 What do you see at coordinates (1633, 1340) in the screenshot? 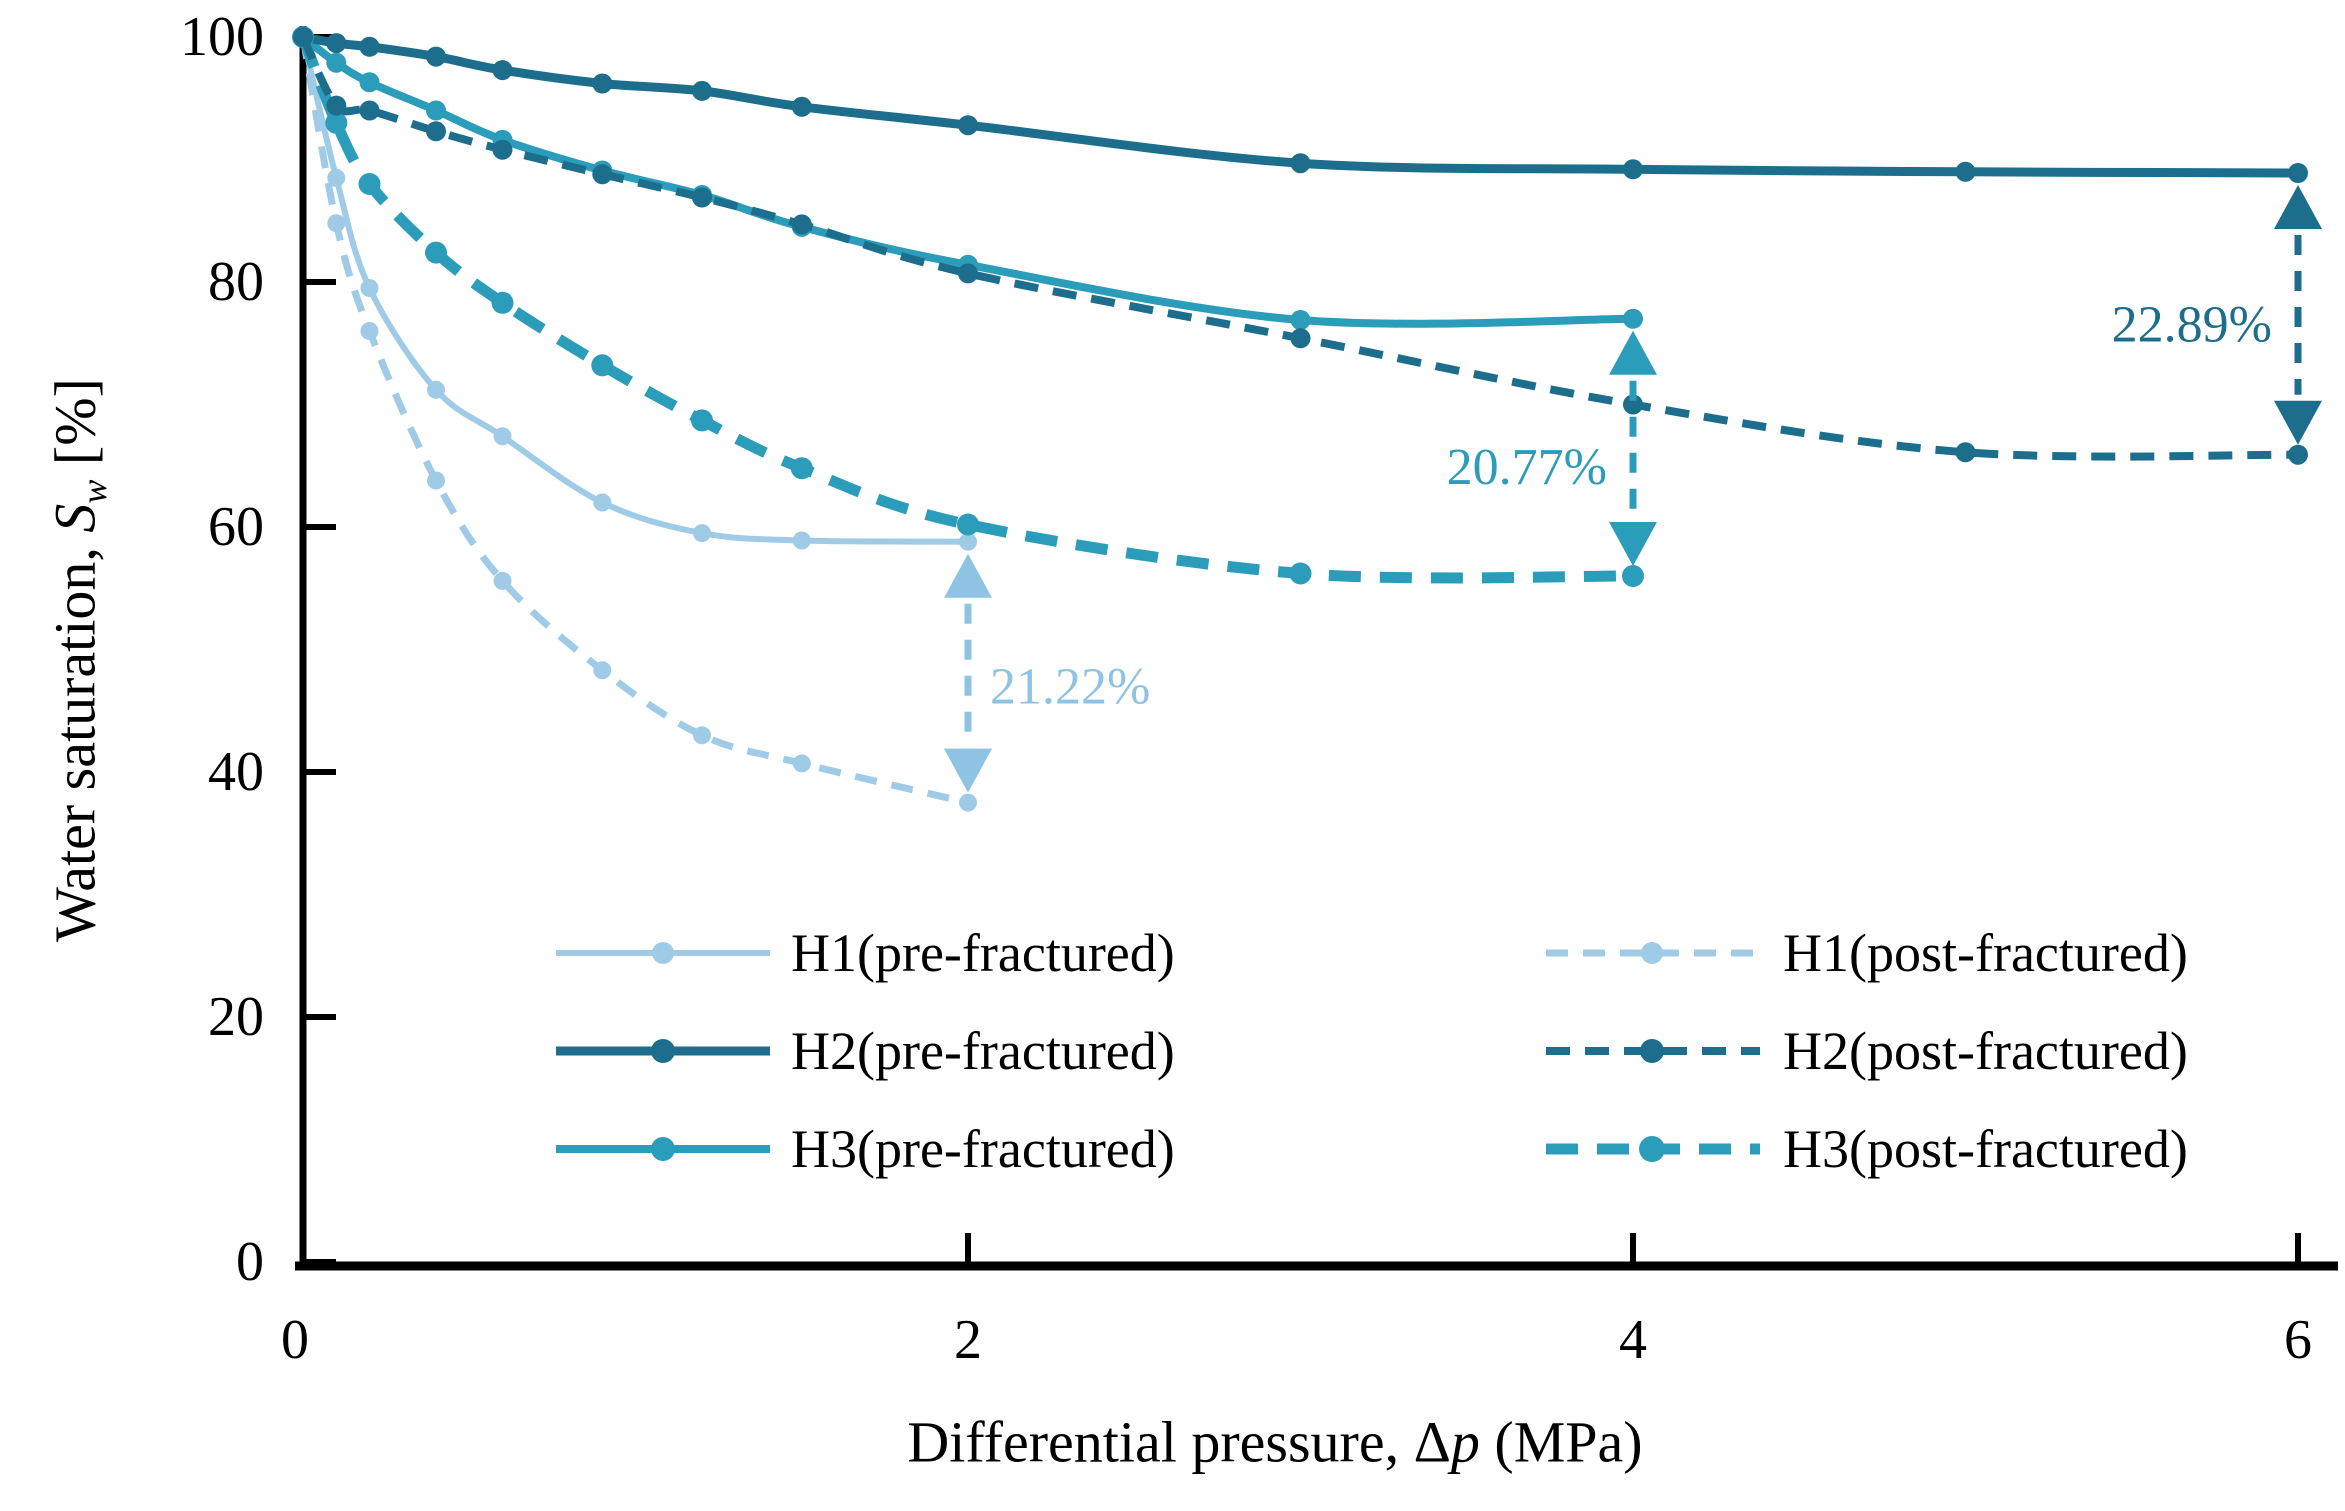
I see `x-tick-label: 4` at bounding box center [1633, 1340].